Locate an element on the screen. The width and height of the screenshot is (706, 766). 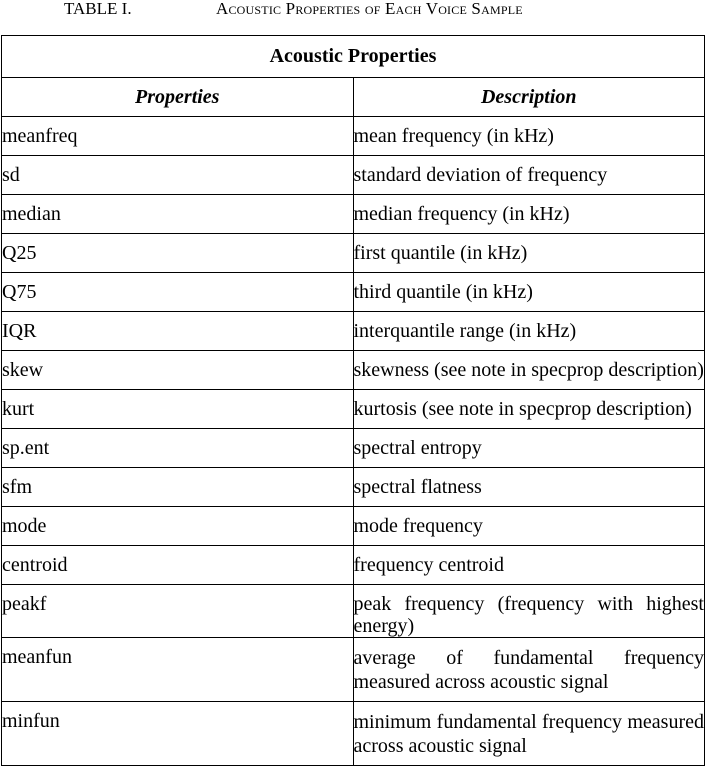
table-row: median median frequency (in kHz) is located at coordinates (353, 214).